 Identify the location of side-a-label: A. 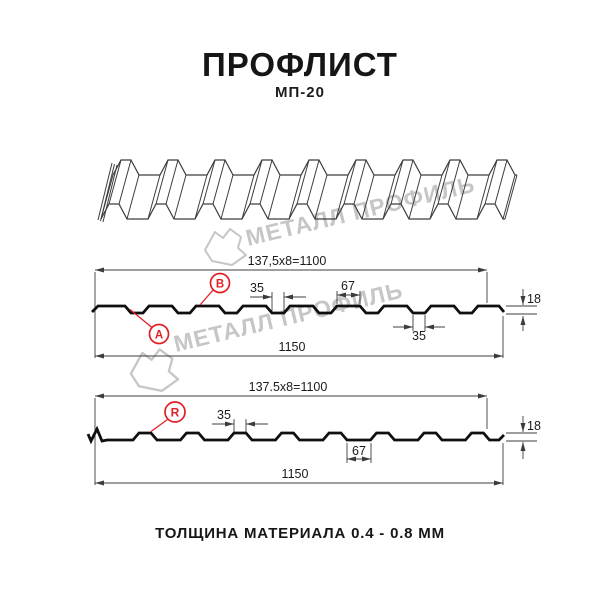
(159, 336).